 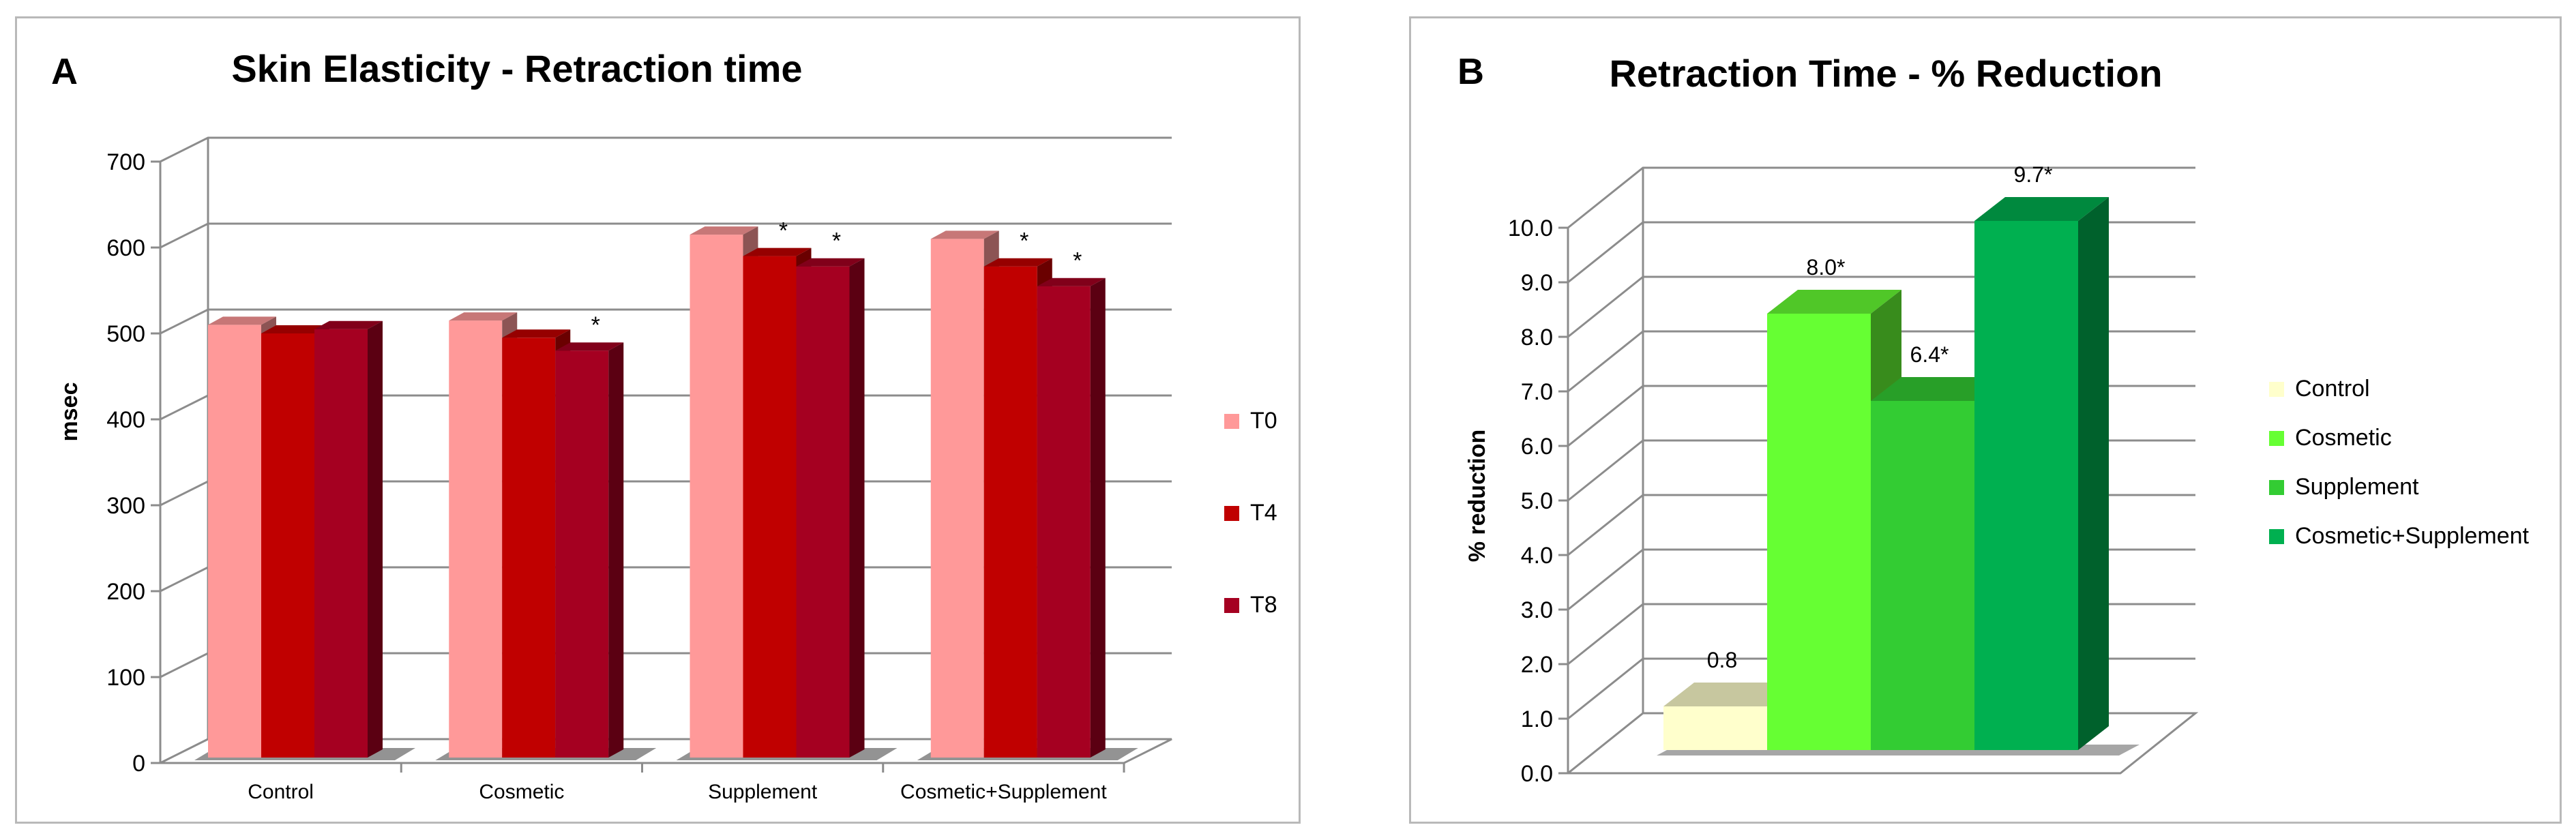 What do you see at coordinates (1826, 267) in the screenshot?
I see `data-label-b-1: 8.0*` at bounding box center [1826, 267].